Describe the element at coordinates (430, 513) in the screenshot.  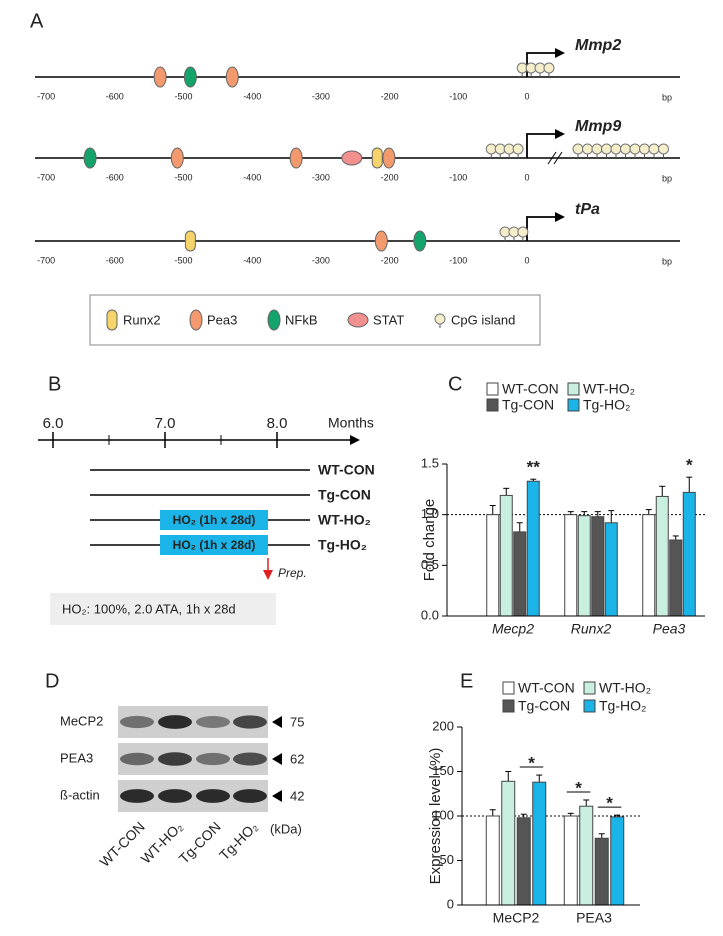
I see `y-tick-label: 1.0` at that location.